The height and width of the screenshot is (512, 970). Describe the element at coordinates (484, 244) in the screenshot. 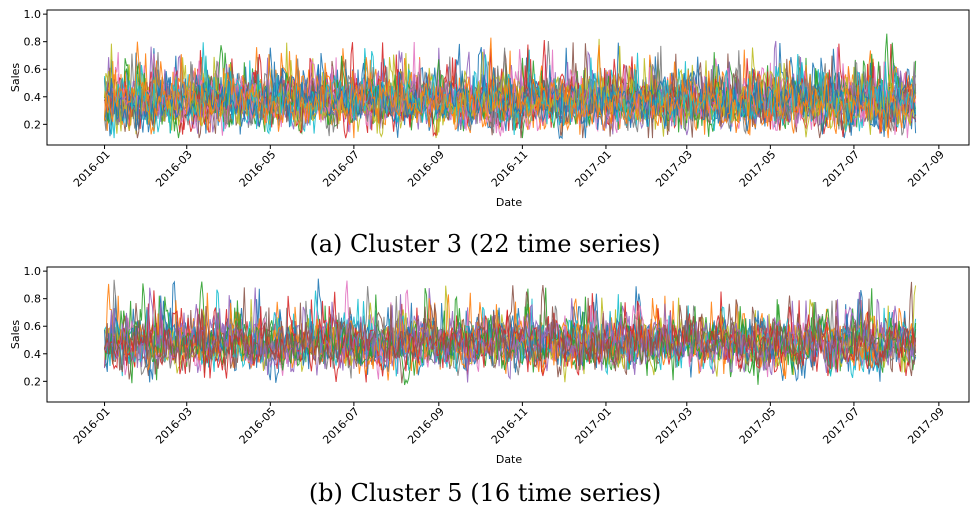

I see `chart-caption: (a) Cluster 3 (22 time series)` at that location.